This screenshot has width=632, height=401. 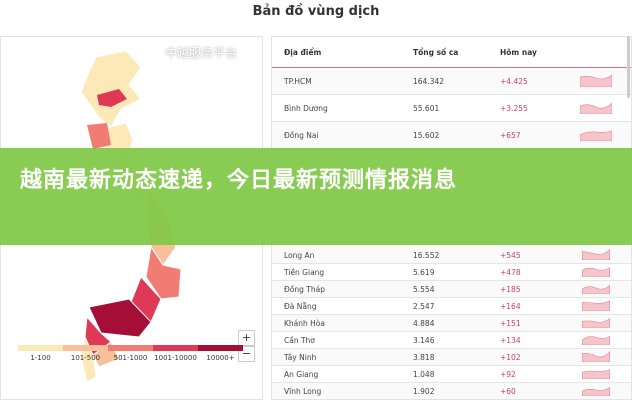 What do you see at coordinates (508, 374) in the screenshot?
I see `today-cell: +92` at bounding box center [508, 374].